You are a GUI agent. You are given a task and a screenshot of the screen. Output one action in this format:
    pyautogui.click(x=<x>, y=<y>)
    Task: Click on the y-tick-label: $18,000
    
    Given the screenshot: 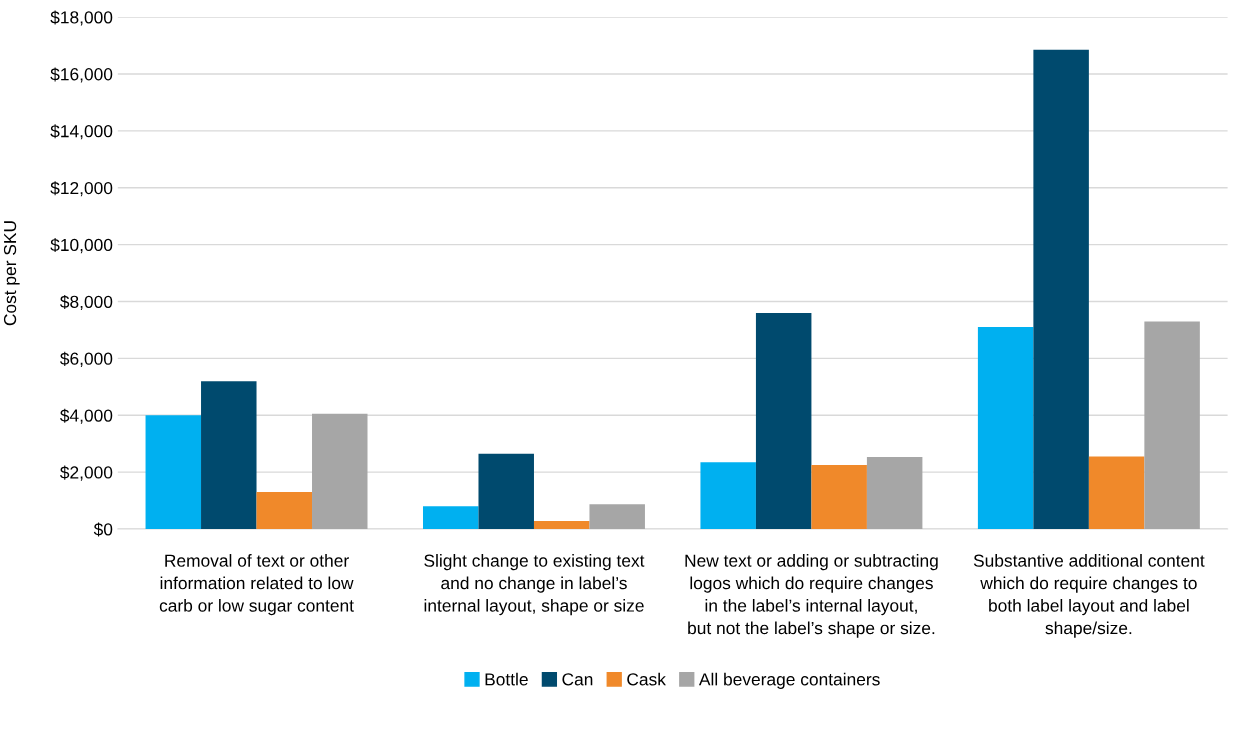 What is the action you would take?
    pyautogui.click(x=81, y=18)
    